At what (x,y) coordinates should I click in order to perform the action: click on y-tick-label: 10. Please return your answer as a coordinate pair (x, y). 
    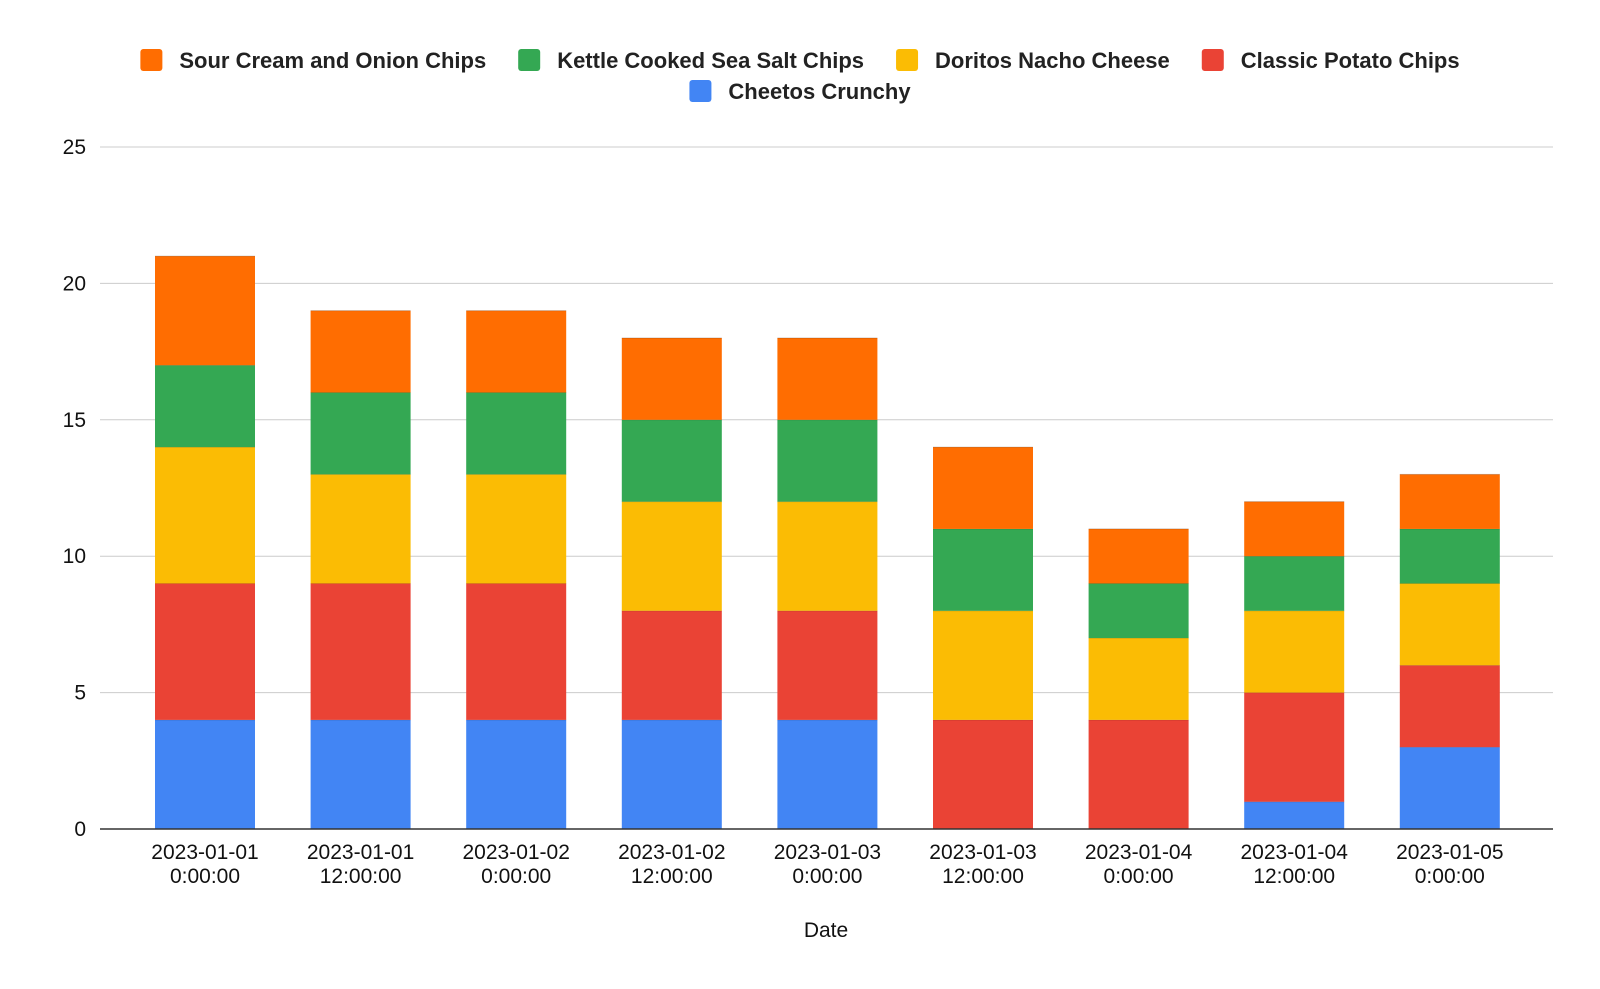
    Looking at the image, I should click on (74, 556).